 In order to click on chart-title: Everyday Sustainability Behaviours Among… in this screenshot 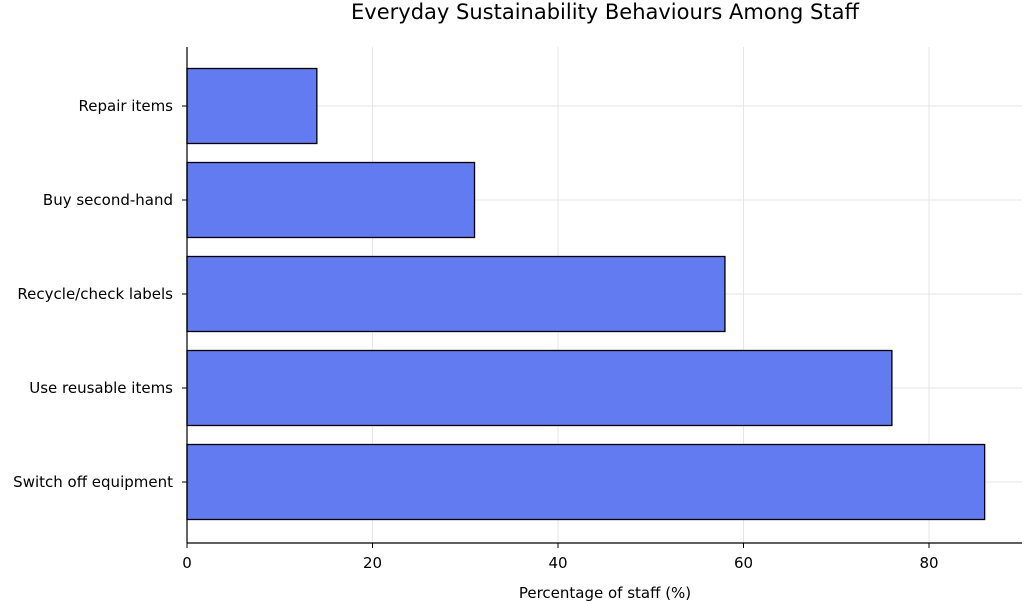, I will do `click(605, 12)`.